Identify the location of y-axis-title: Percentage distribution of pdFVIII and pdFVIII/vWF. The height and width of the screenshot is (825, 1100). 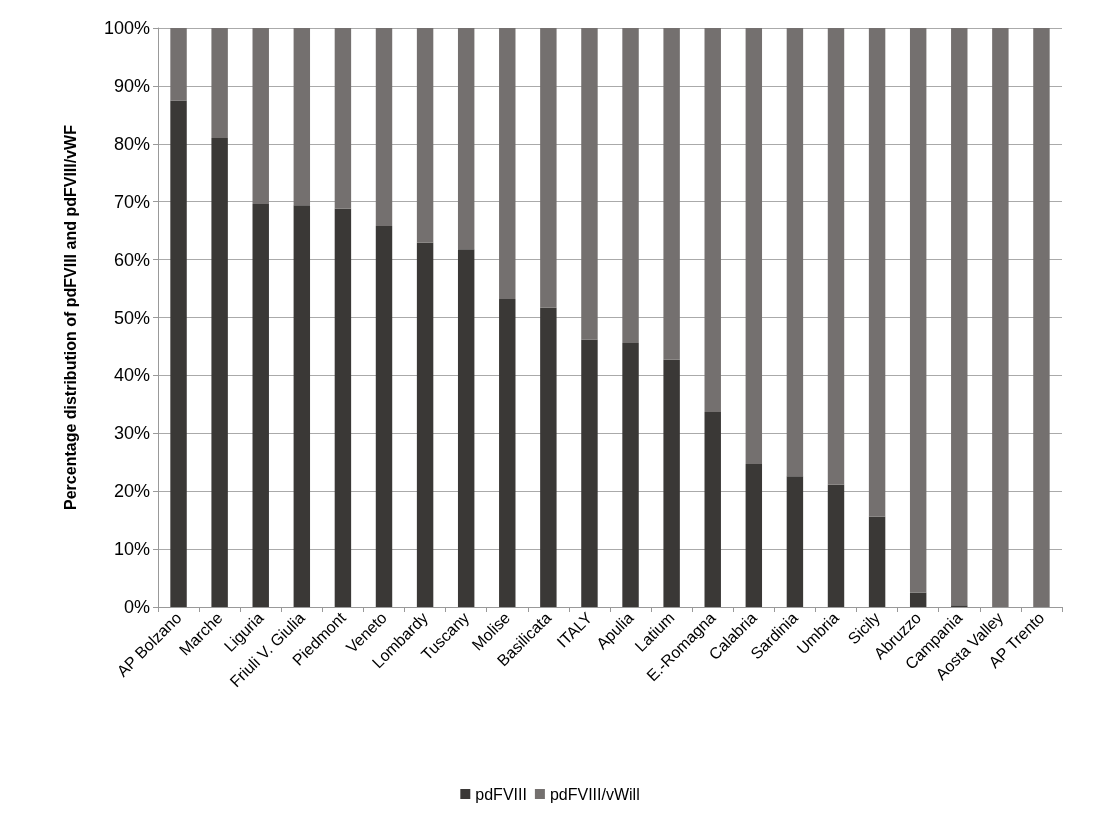
(70, 317).